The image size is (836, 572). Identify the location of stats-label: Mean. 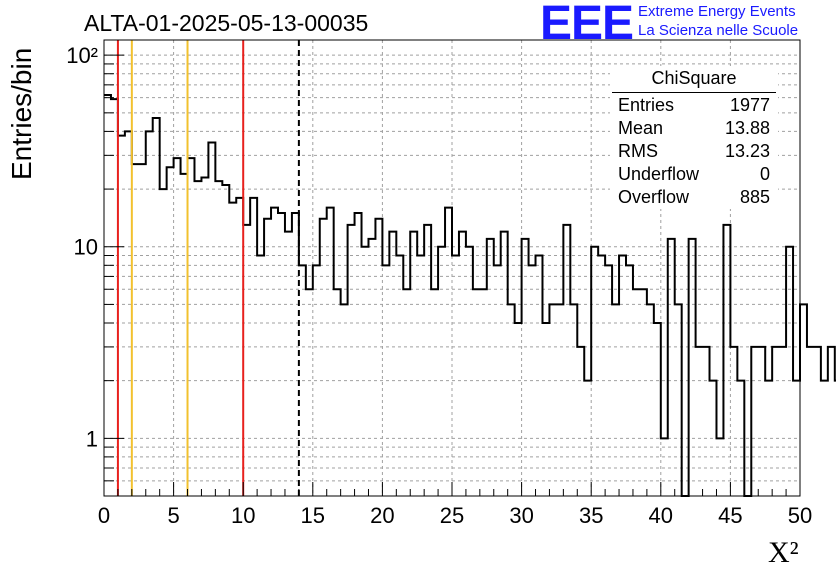
(641, 128).